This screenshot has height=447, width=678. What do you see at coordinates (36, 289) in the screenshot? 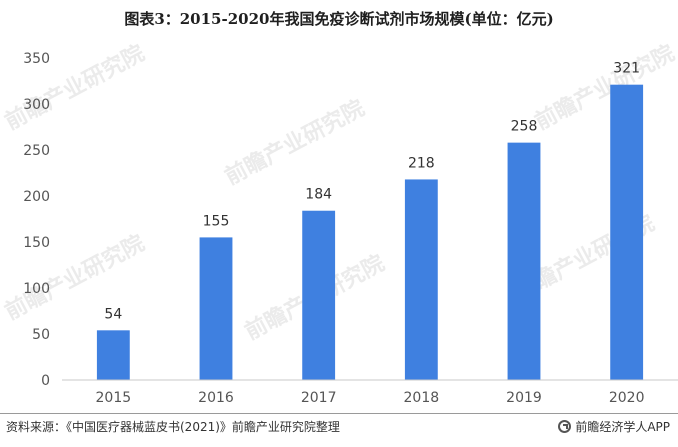
I see `y-tick-label: 100` at bounding box center [36, 289].